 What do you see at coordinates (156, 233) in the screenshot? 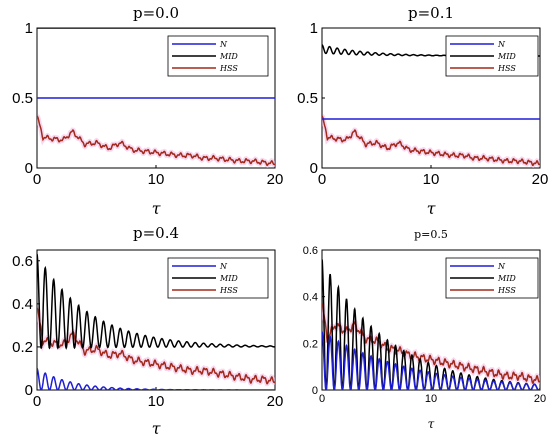
I see `chart-title: p=0.4` at bounding box center [156, 233].